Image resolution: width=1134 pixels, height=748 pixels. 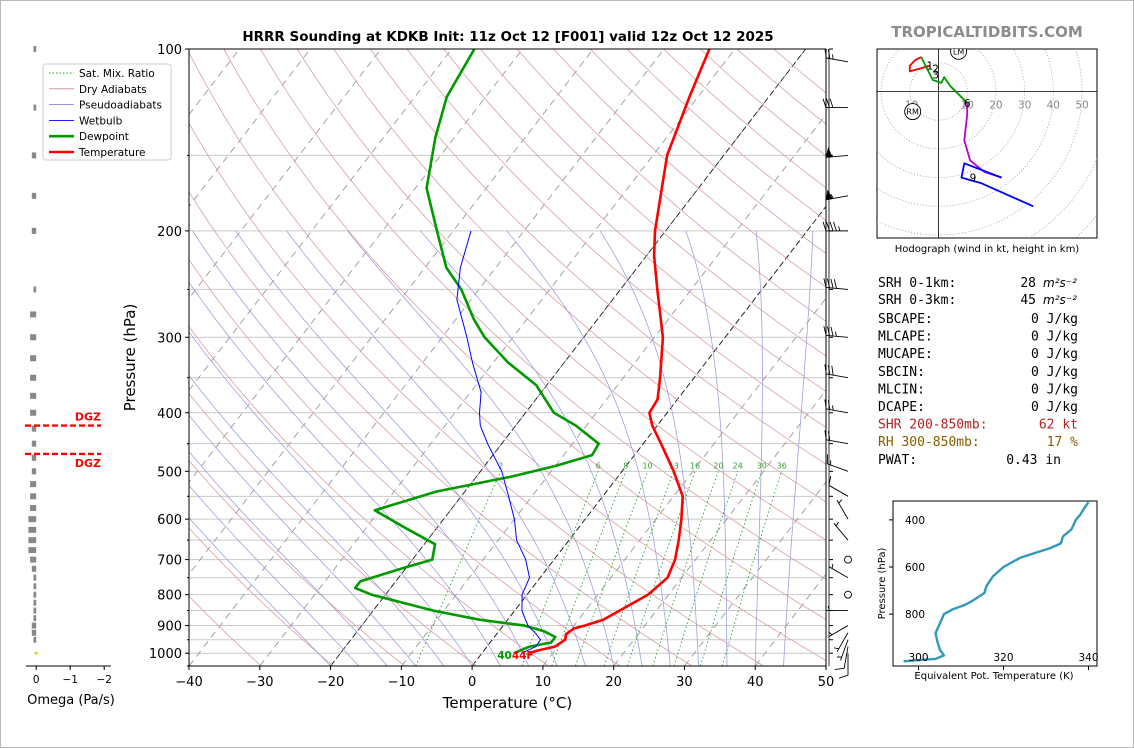 What do you see at coordinates (1003, 658) in the screenshot?
I see `theta-e-x-tick-label: 320` at bounding box center [1003, 658].